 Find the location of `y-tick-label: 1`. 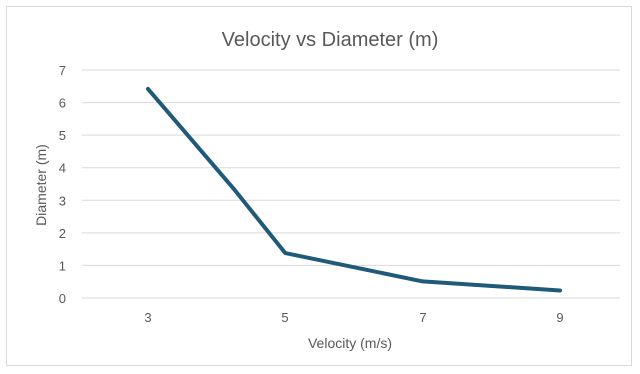

y-tick-label: 1 is located at coordinates (62, 265).